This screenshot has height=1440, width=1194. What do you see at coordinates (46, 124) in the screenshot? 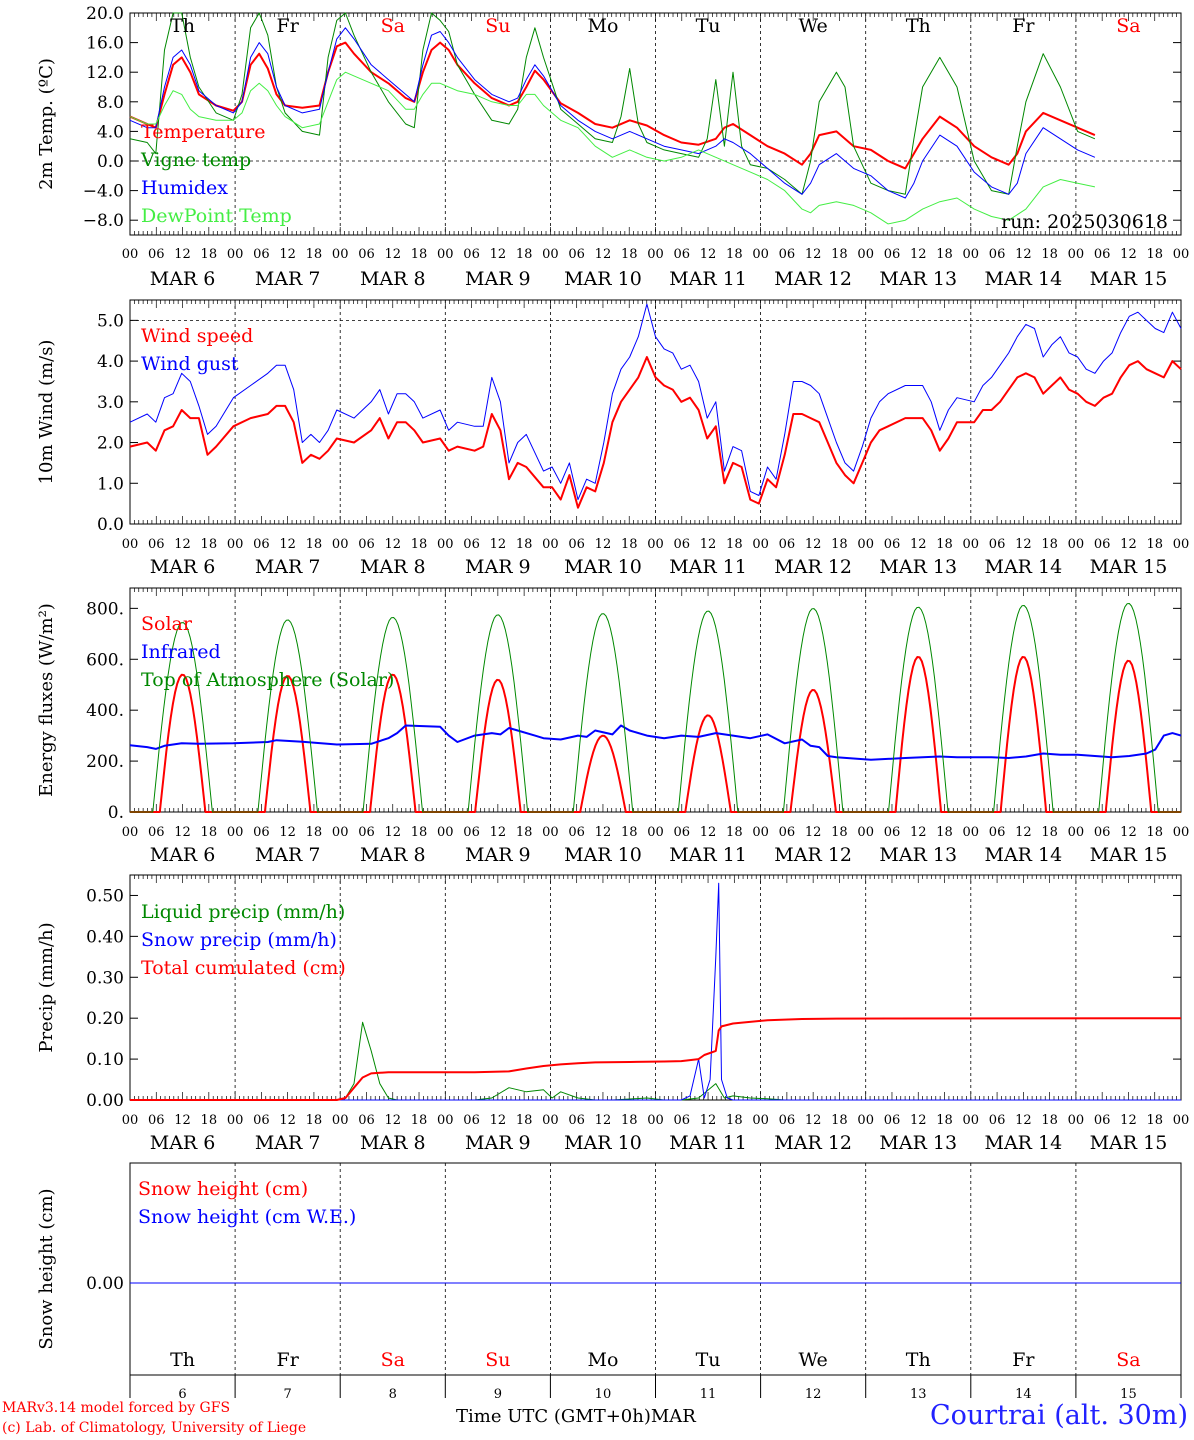
I see `panel-1-ylabel: 2m Temp. (ºC)` at bounding box center [46, 124].